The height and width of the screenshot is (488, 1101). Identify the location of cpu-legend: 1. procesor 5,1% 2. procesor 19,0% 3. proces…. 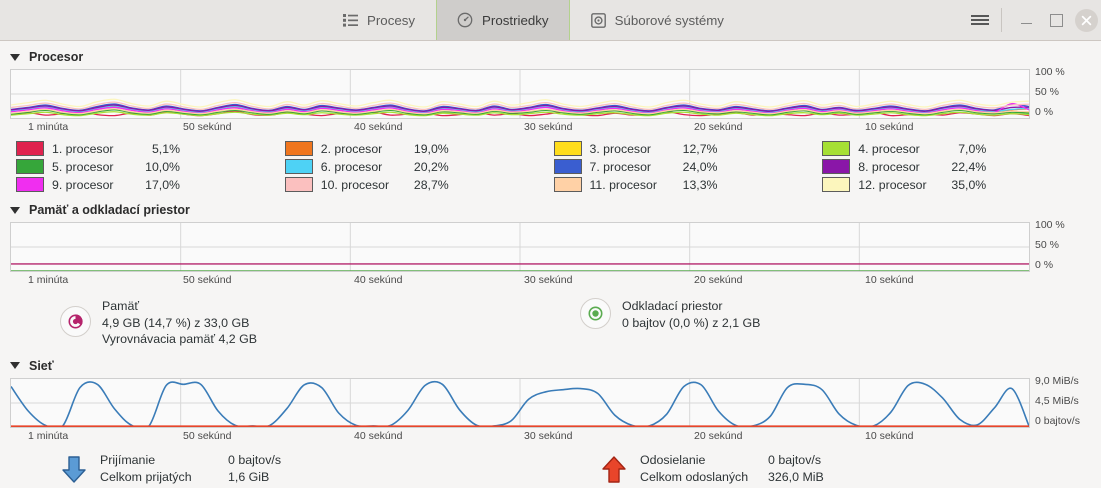
(553, 166).